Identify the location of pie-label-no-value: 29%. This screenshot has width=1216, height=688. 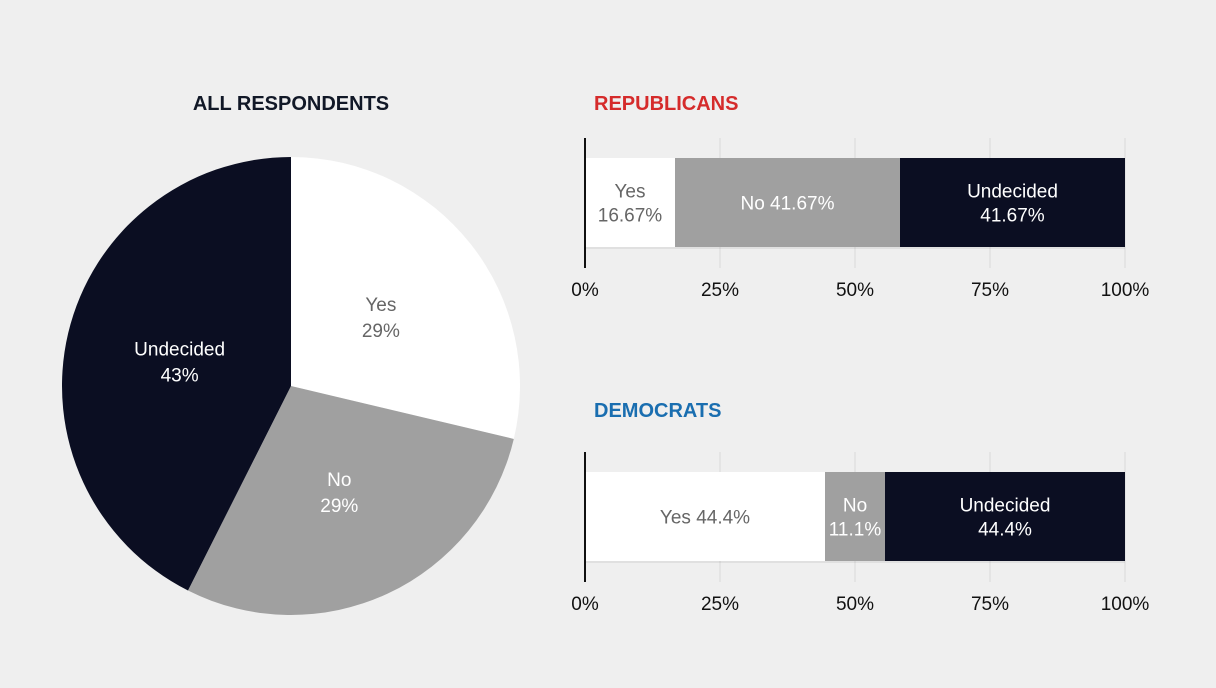
(339, 506).